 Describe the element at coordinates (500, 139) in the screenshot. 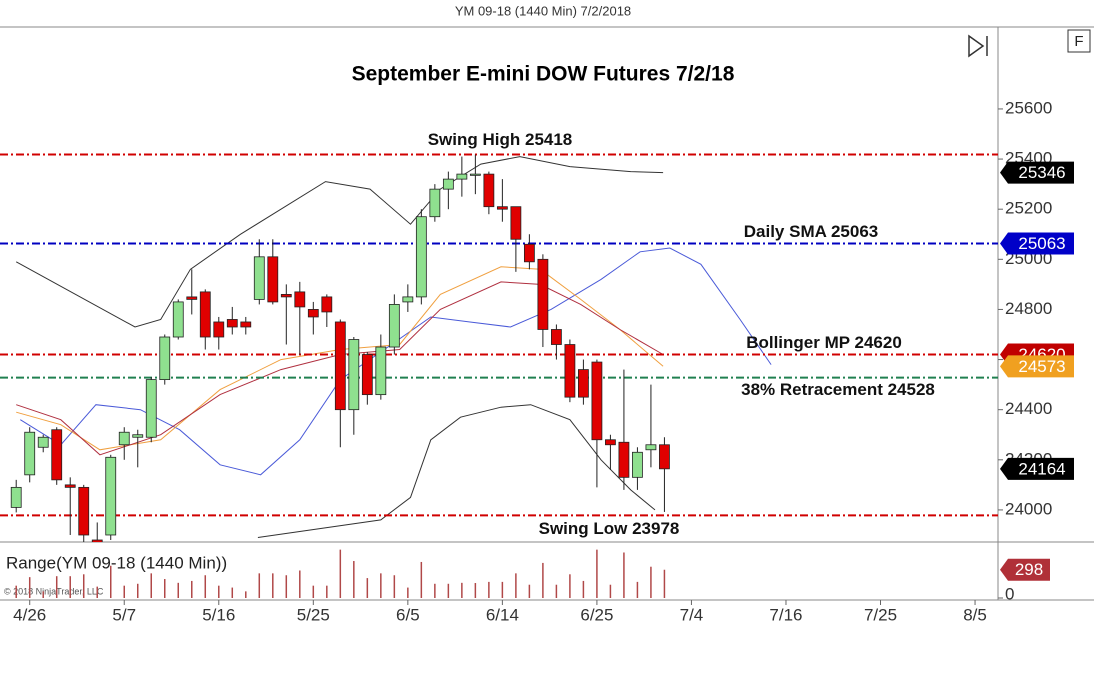

I see `level-label: Swing High 25418` at that location.